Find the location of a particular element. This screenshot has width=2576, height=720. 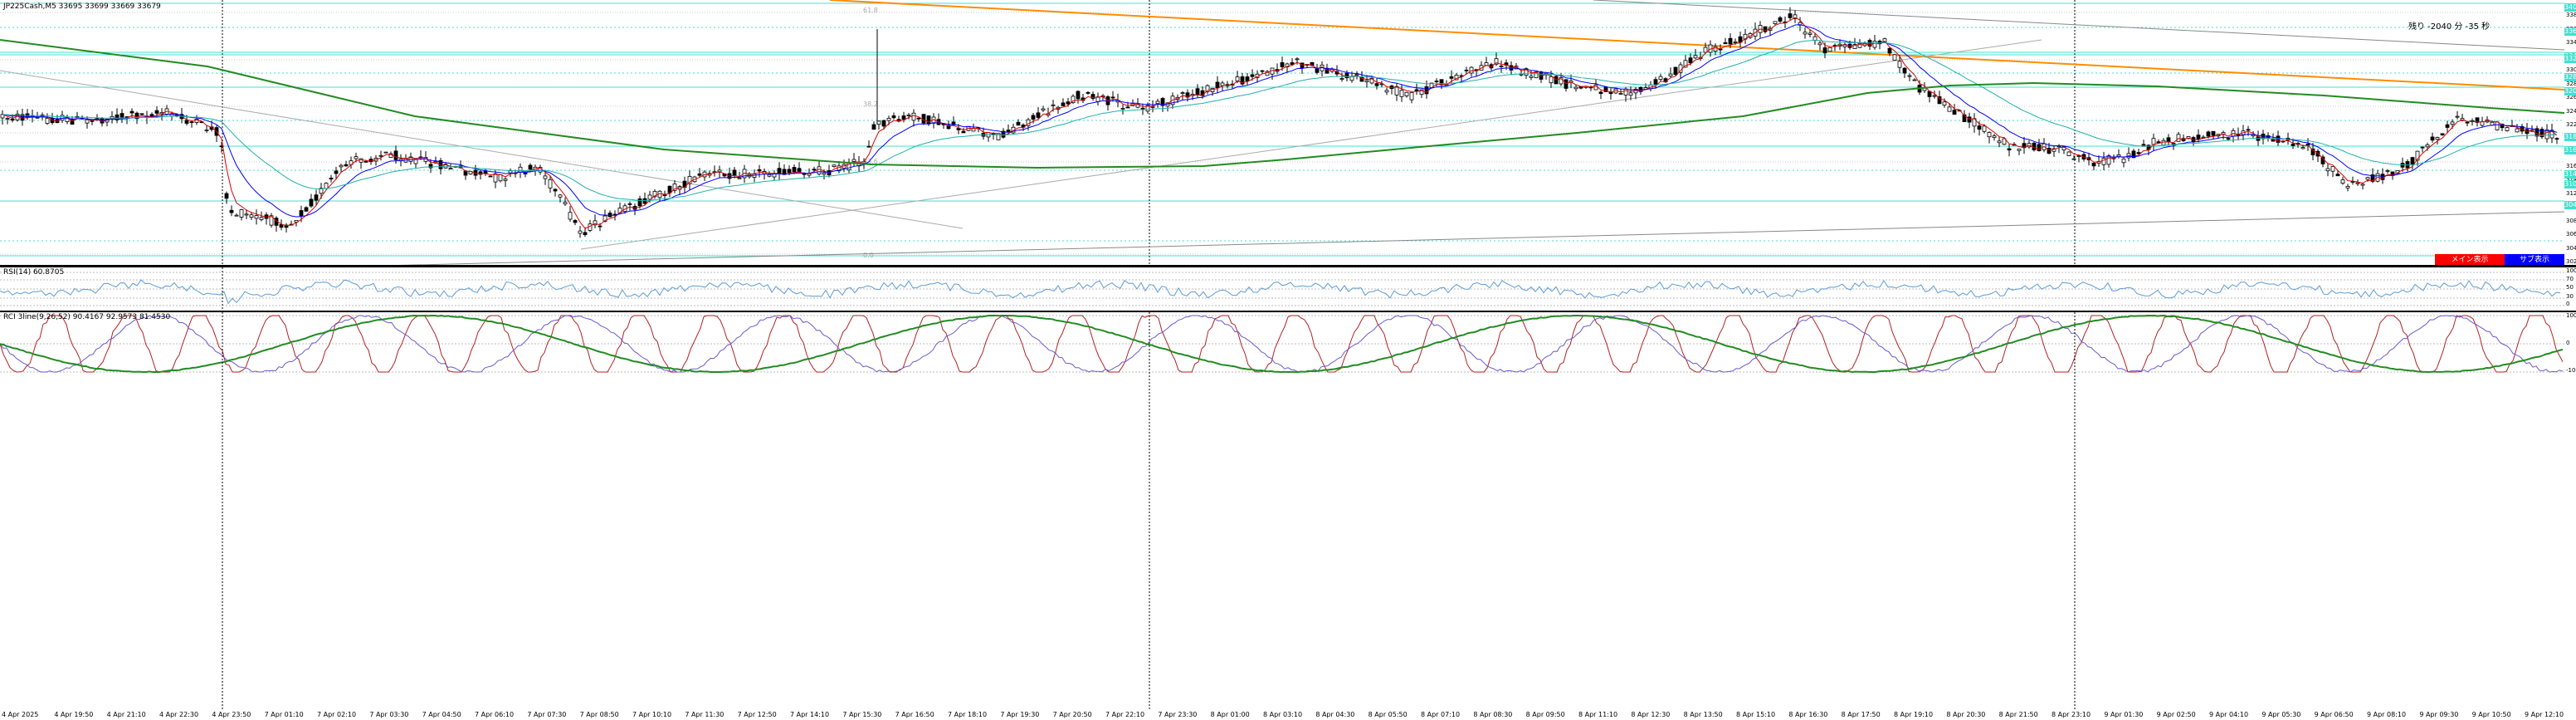

sub-view-button: サブ表示 is located at coordinates (2535, 260).